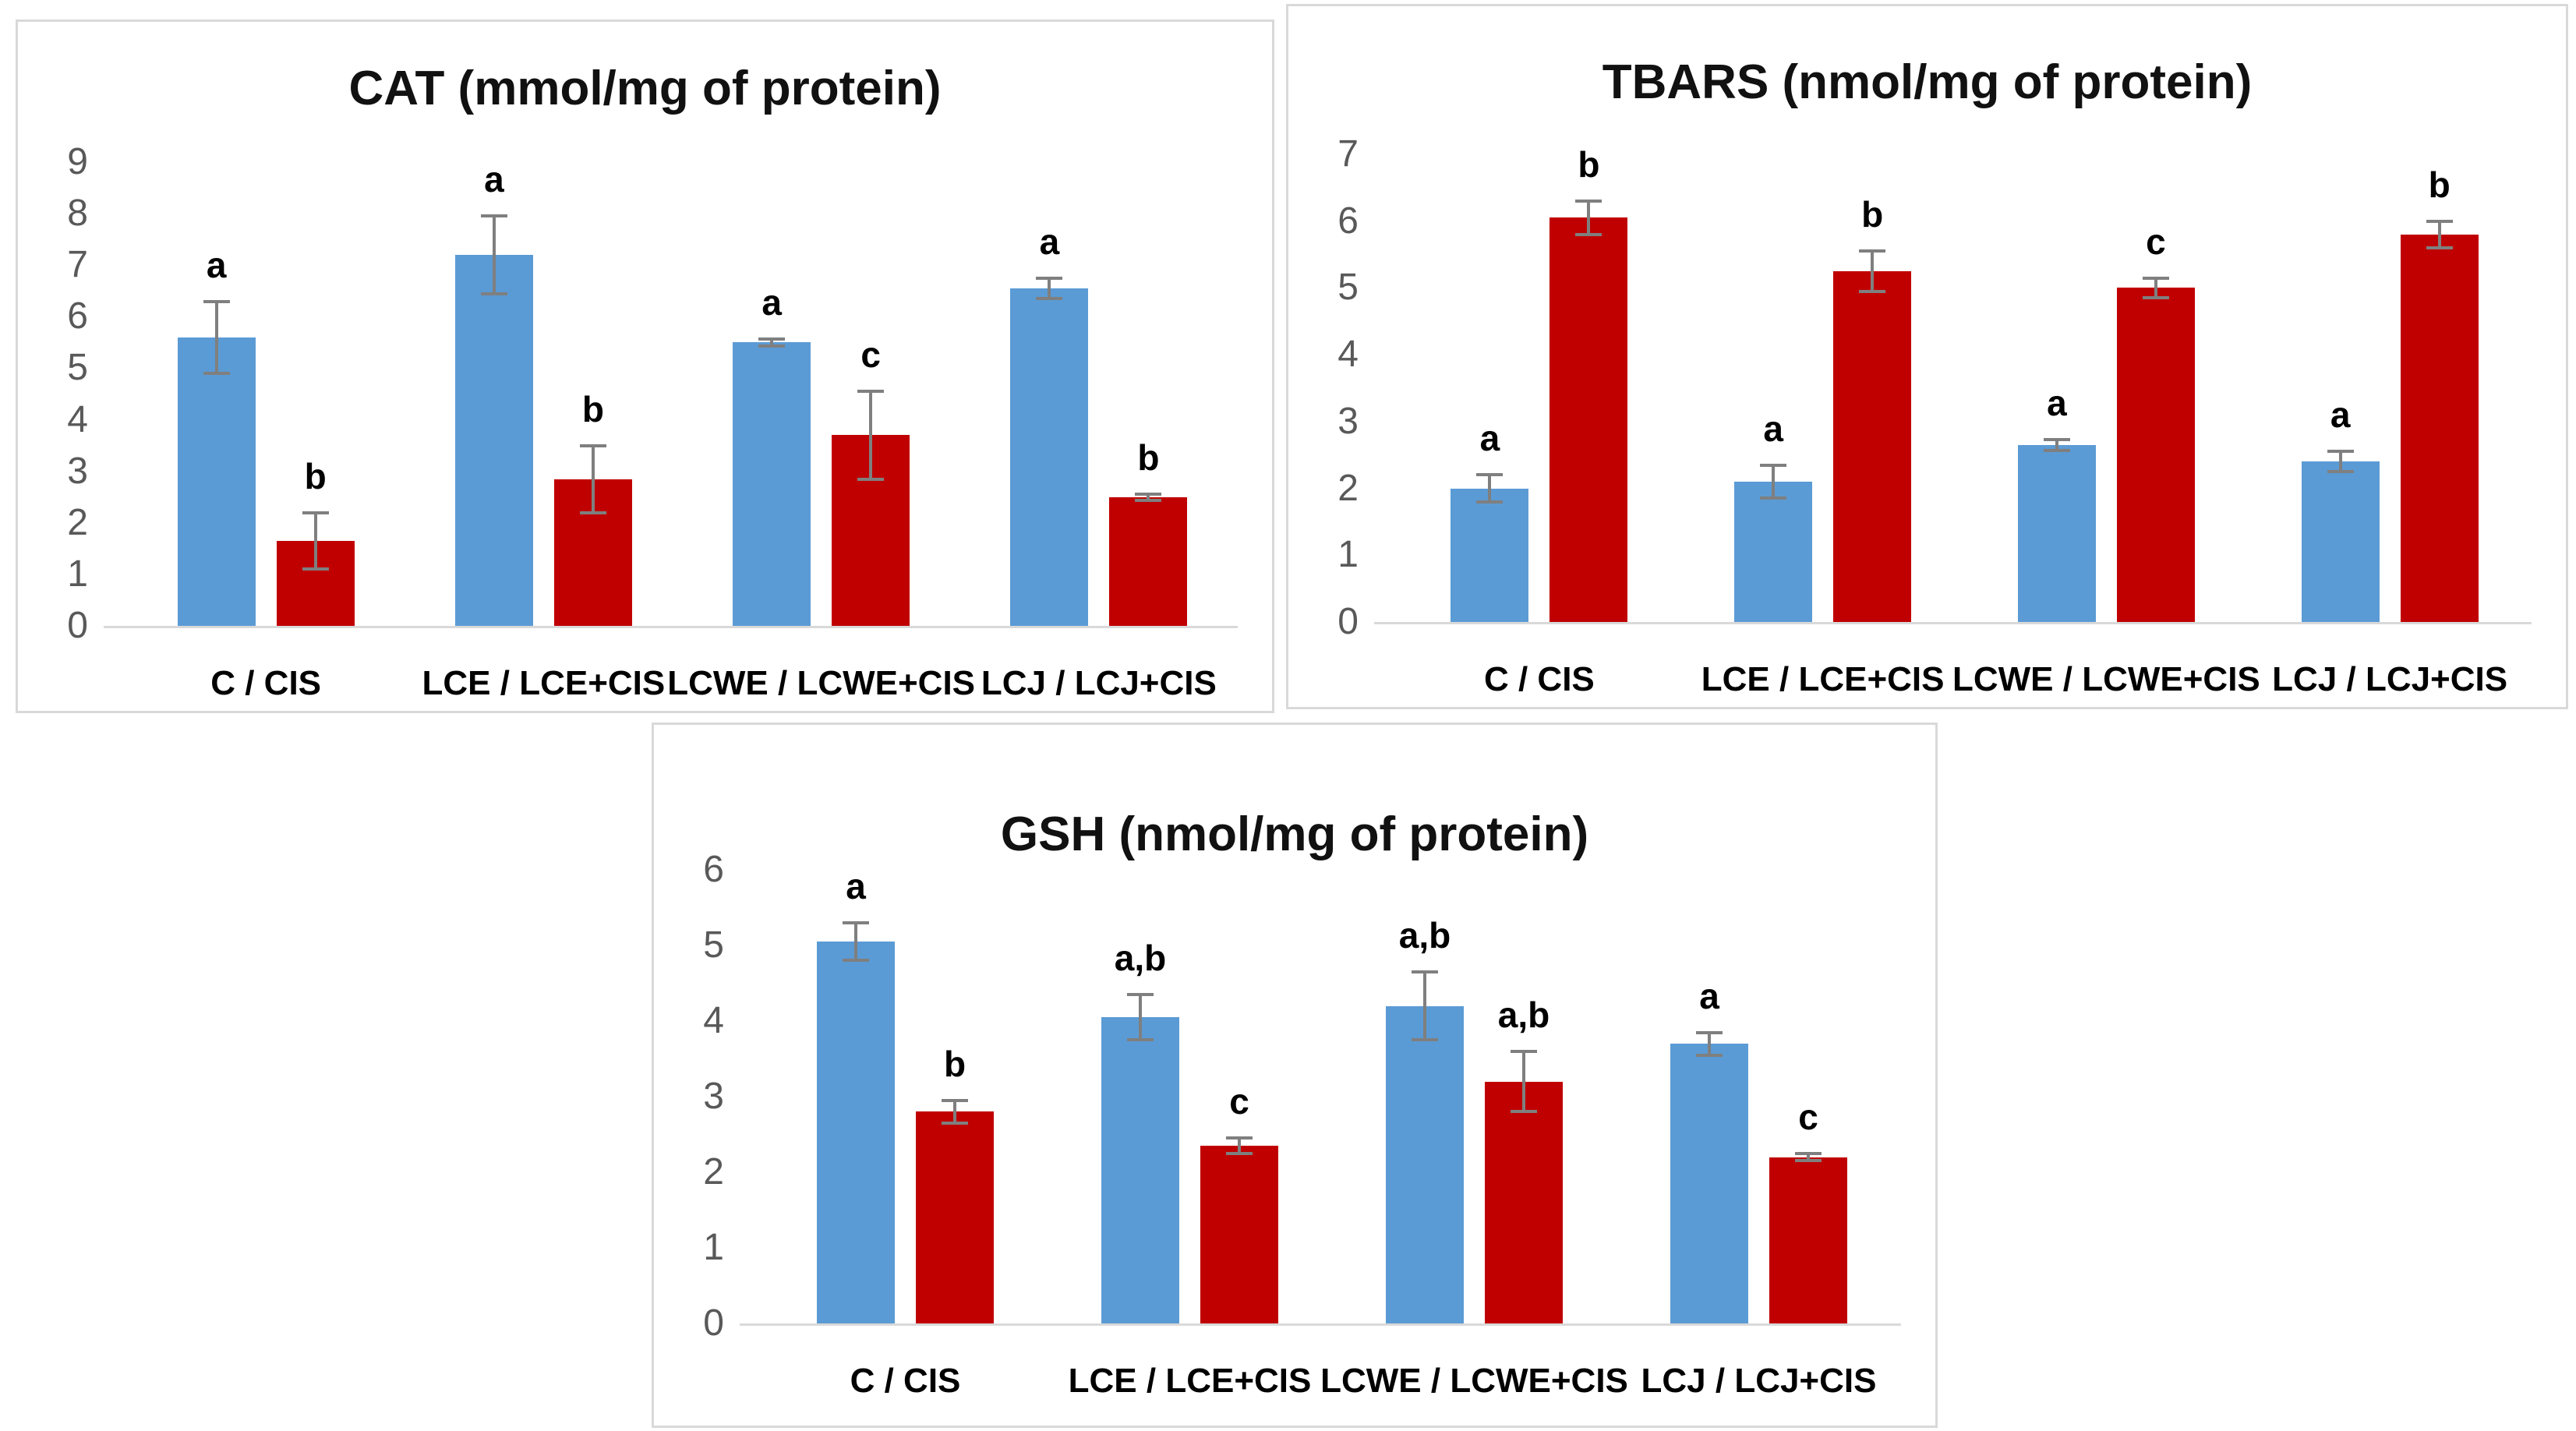 Image resolution: width=2576 pixels, height=1431 pixels. Describe the element at coordinates (1099, 683) in the screenshot. I see `x-category-label: LCJ / LCJ+CIS` at that location.